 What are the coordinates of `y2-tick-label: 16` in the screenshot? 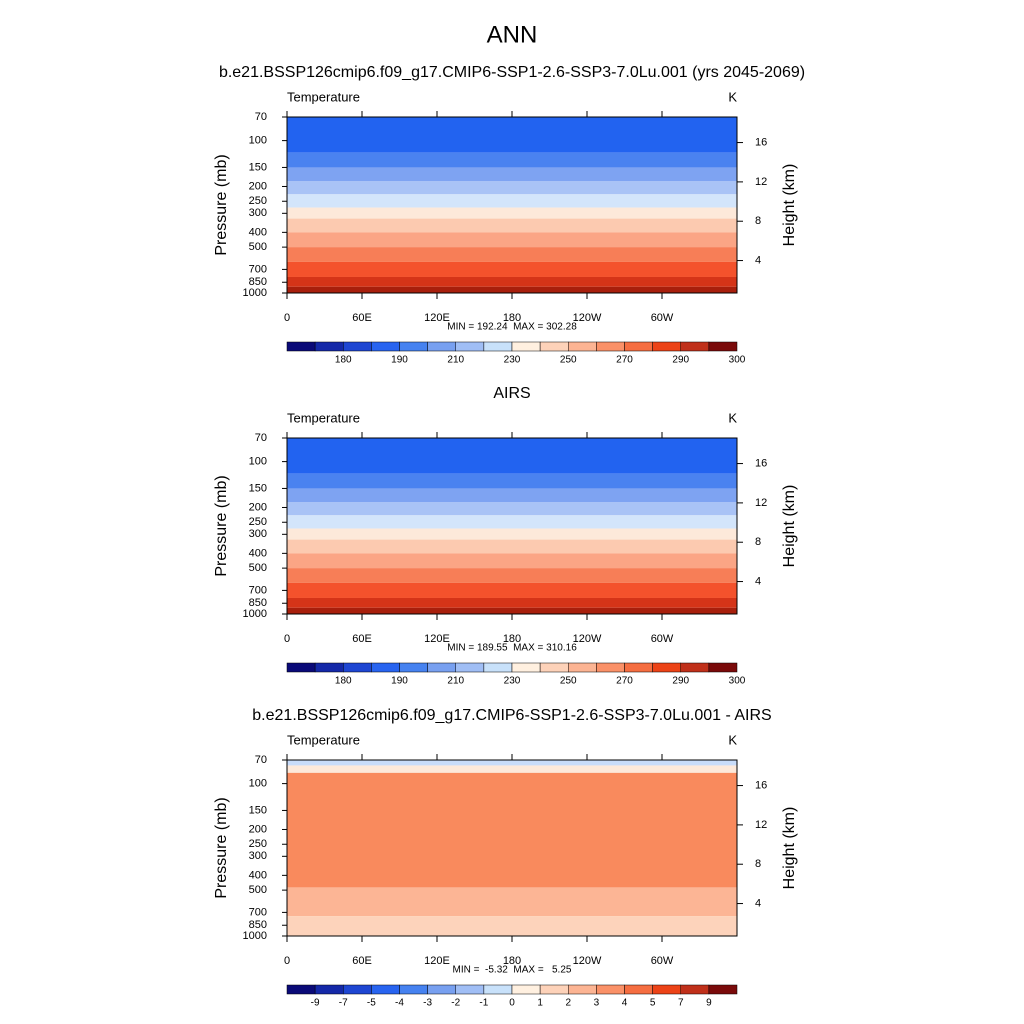 It's located at (761, 463).